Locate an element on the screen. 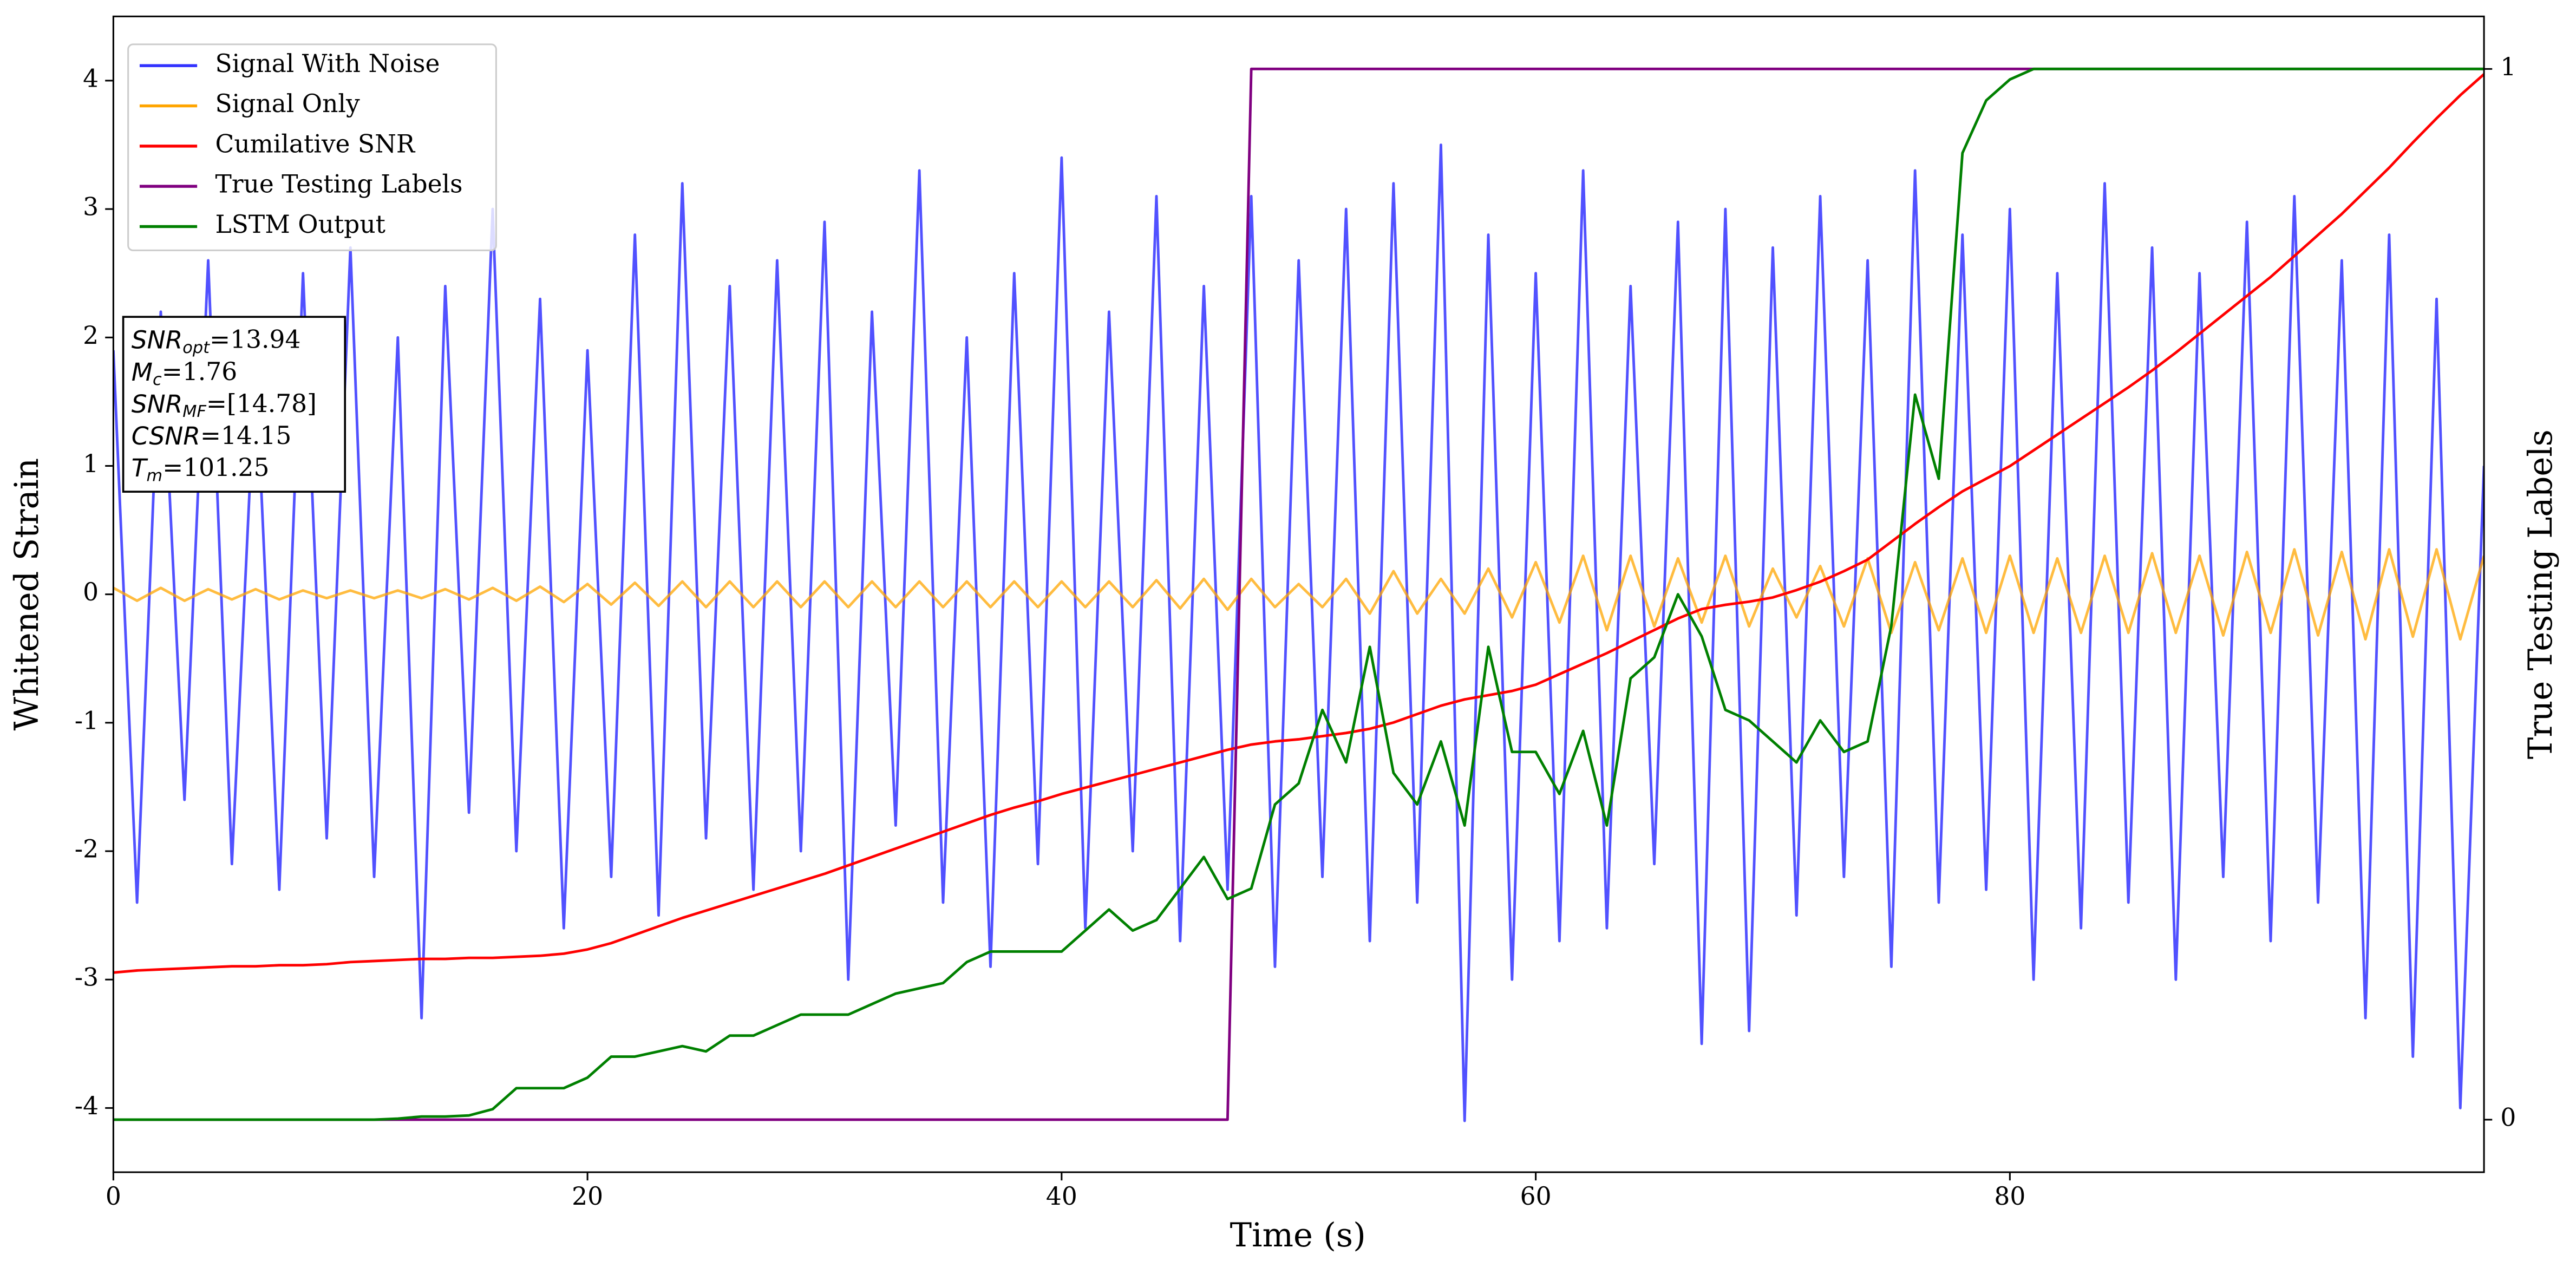 This screenshot has width=2576, height=1274. x-tick-label: 40 is located at coordinates (1061, 1196).